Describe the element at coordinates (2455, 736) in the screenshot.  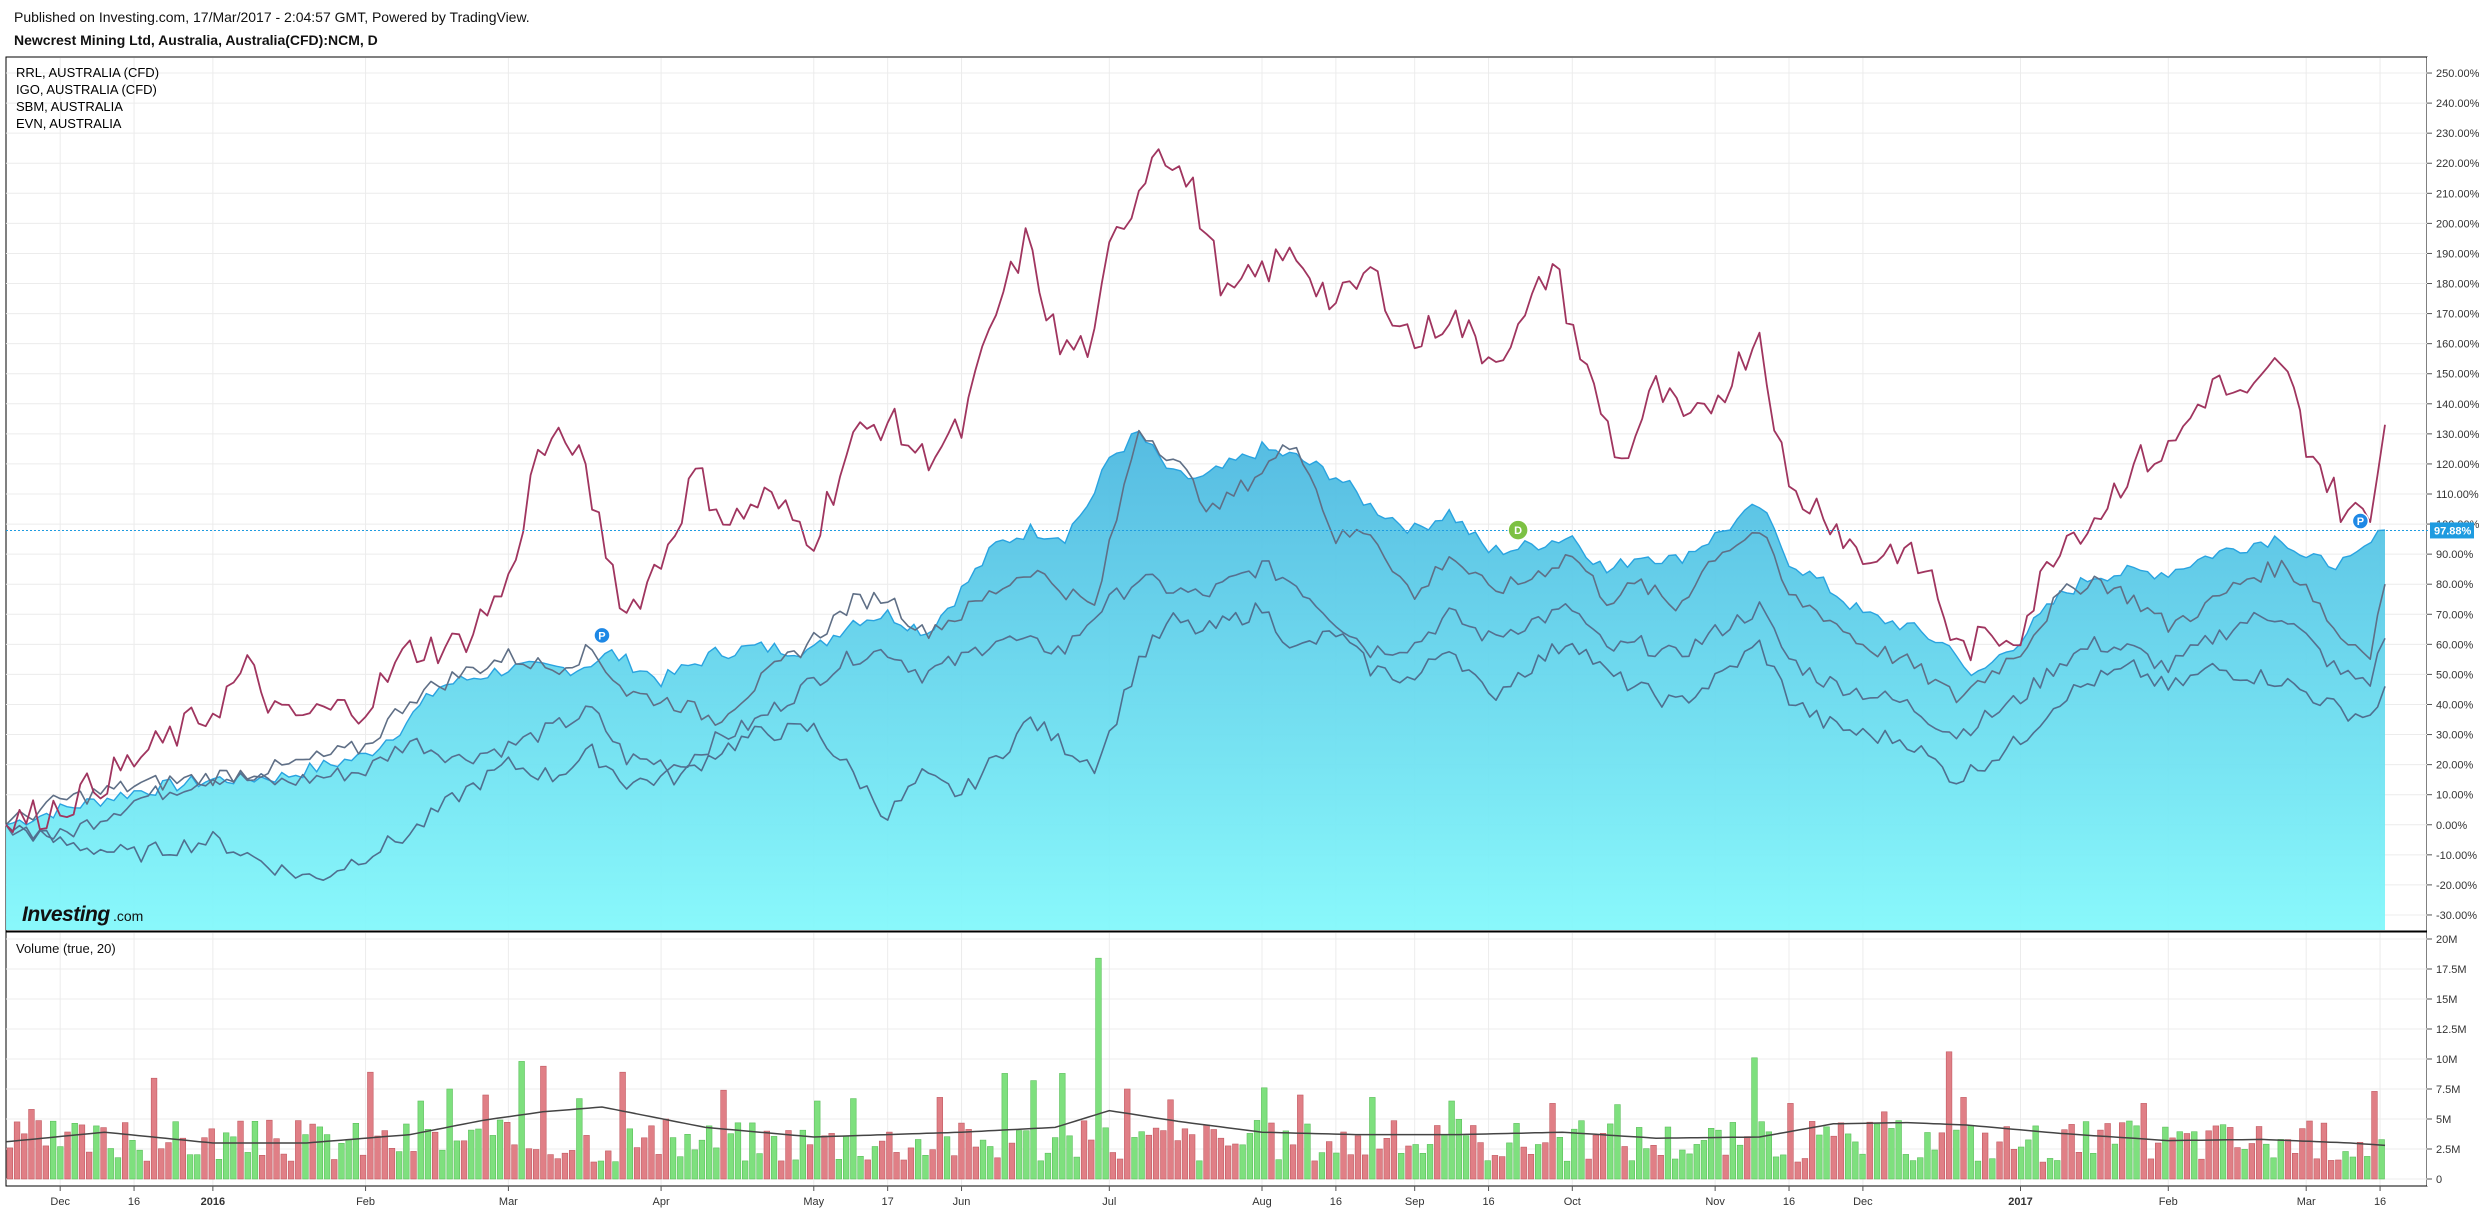
I see `price-axis-label: 30.00%` at that location.